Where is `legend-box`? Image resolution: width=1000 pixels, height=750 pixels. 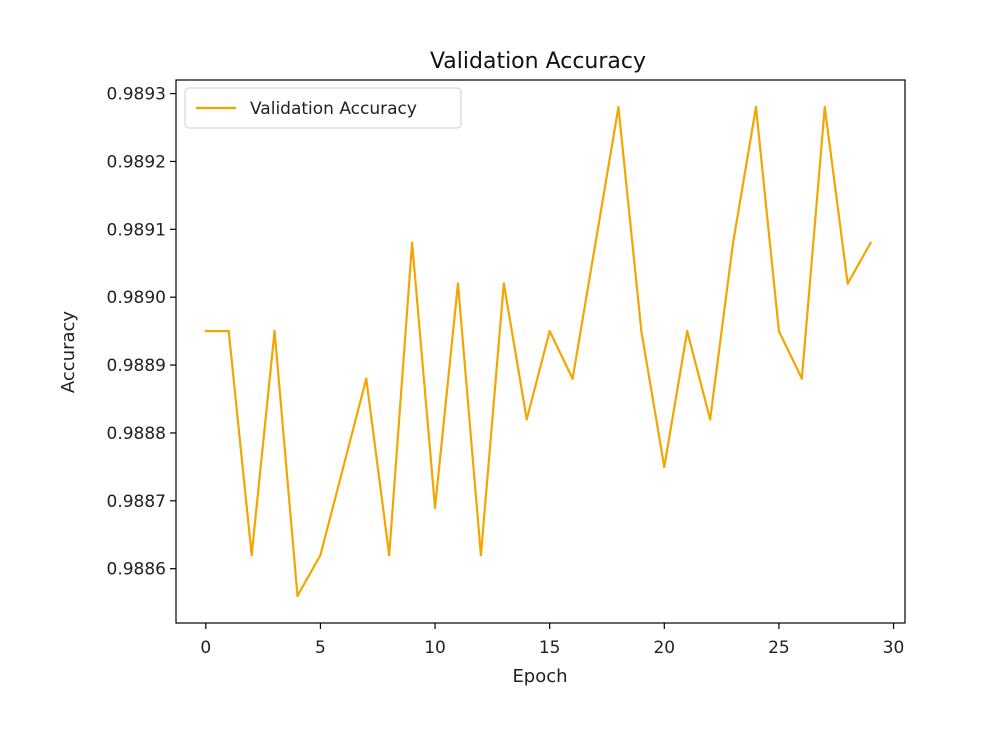 legend-box is located at coordinates (323, 108).